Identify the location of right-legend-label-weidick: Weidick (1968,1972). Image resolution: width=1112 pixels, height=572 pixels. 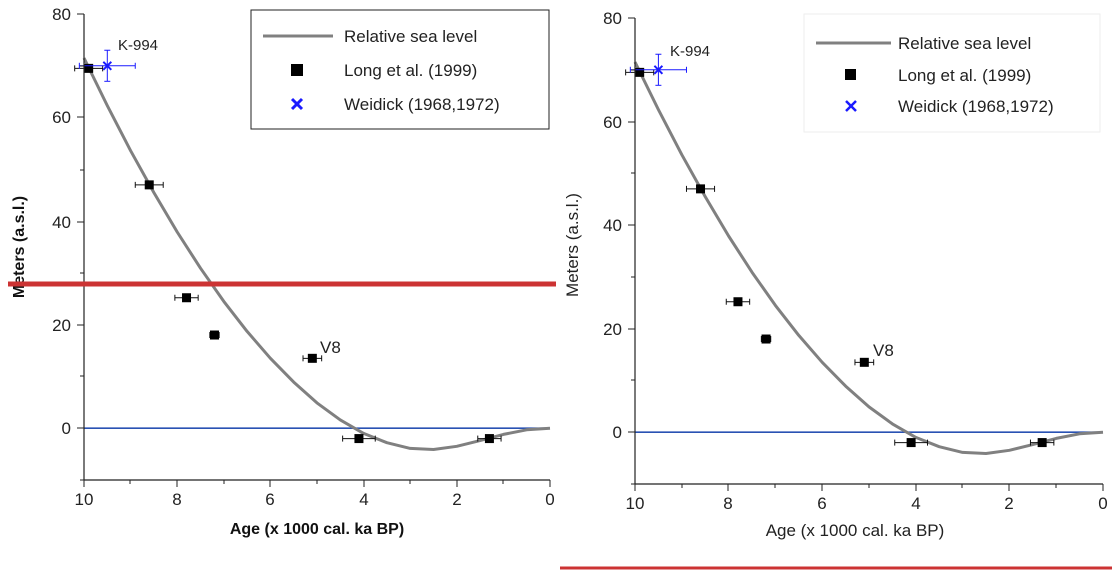
(976, 106).